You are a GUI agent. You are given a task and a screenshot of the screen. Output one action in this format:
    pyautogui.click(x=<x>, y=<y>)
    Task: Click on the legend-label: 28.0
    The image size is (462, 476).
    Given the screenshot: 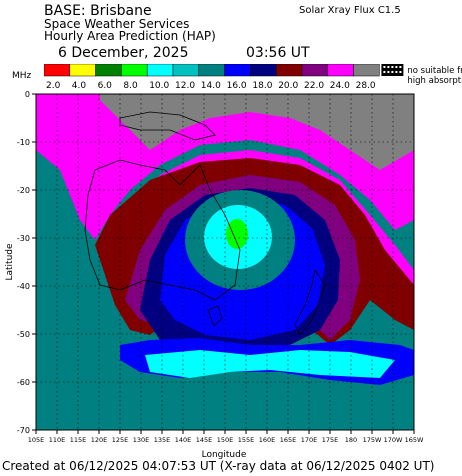 What is the action you would take?
    pyautogui.click(x=366, y=86)
    